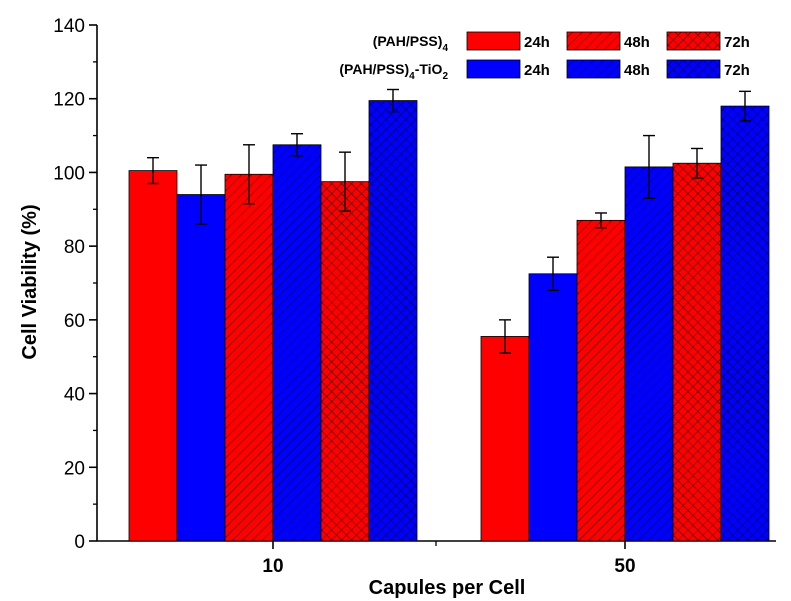 The height and width of the screenshot is (601, 791). I want to click on legend-group-label: (PAH/PSS)4-TiO2, so click(393, 71).